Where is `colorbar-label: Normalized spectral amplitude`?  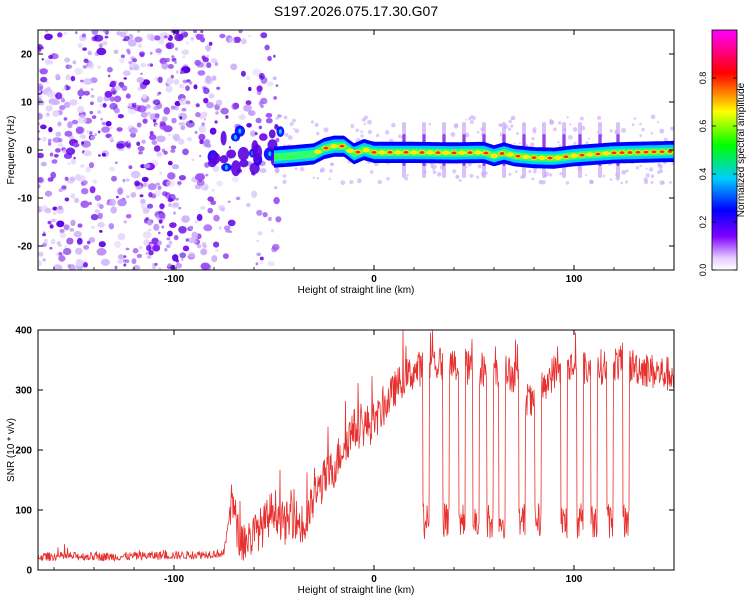
colorbar-label: Normalized spectral amplitude is located at coordinates (741, 149).